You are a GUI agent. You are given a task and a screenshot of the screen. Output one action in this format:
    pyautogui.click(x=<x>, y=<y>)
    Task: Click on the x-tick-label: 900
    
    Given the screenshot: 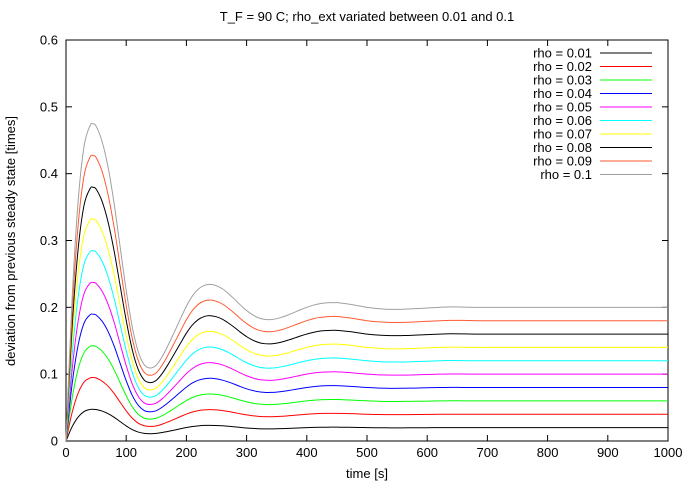 What is the action you would take?
    pyautogui.click(x=608, y=452)
    